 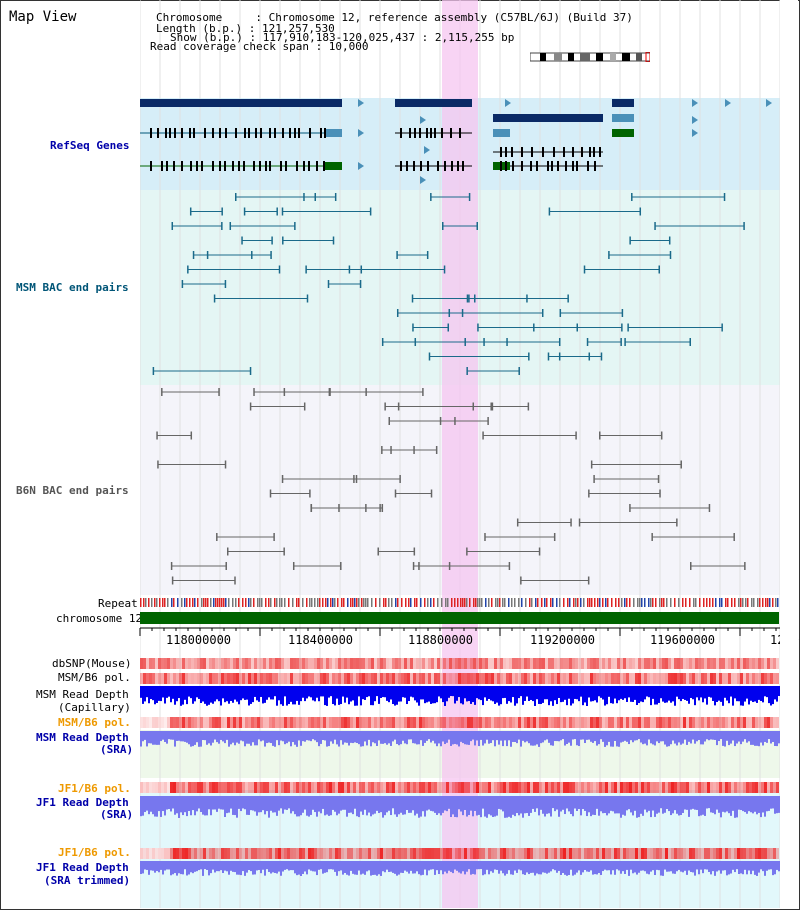 What do you see at coordinates (94, 722) in the screenshot?
I see `track-label-msm-b6-pol-sra: MSM/B6 pol.` at bounding box center [94, 722].